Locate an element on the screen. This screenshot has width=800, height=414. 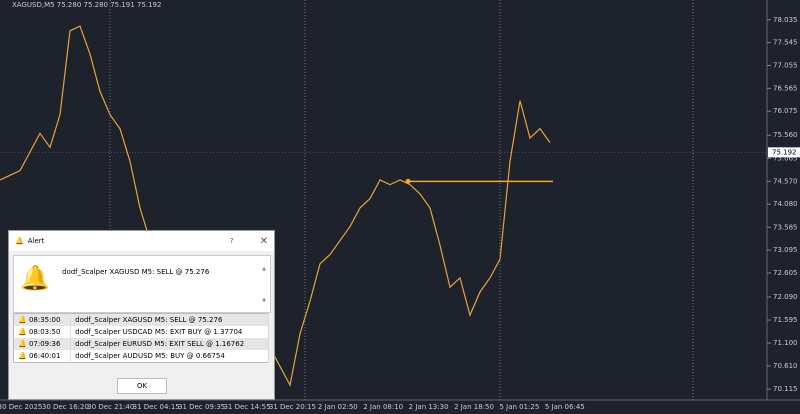
cell-text: 08:35:00 is located at coordinates (44, 320).